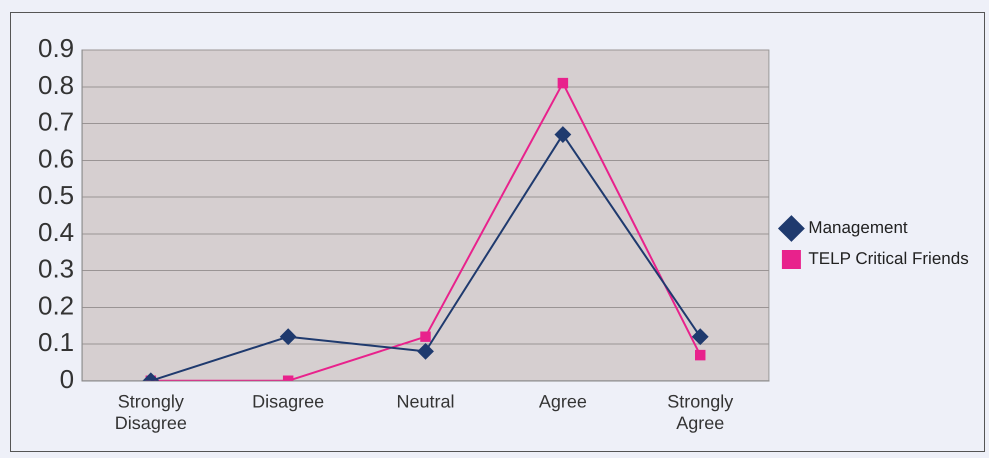 This screenshot has width=989, height=458. I want to click on y-tick-label: 0.8, so click(56, 85).